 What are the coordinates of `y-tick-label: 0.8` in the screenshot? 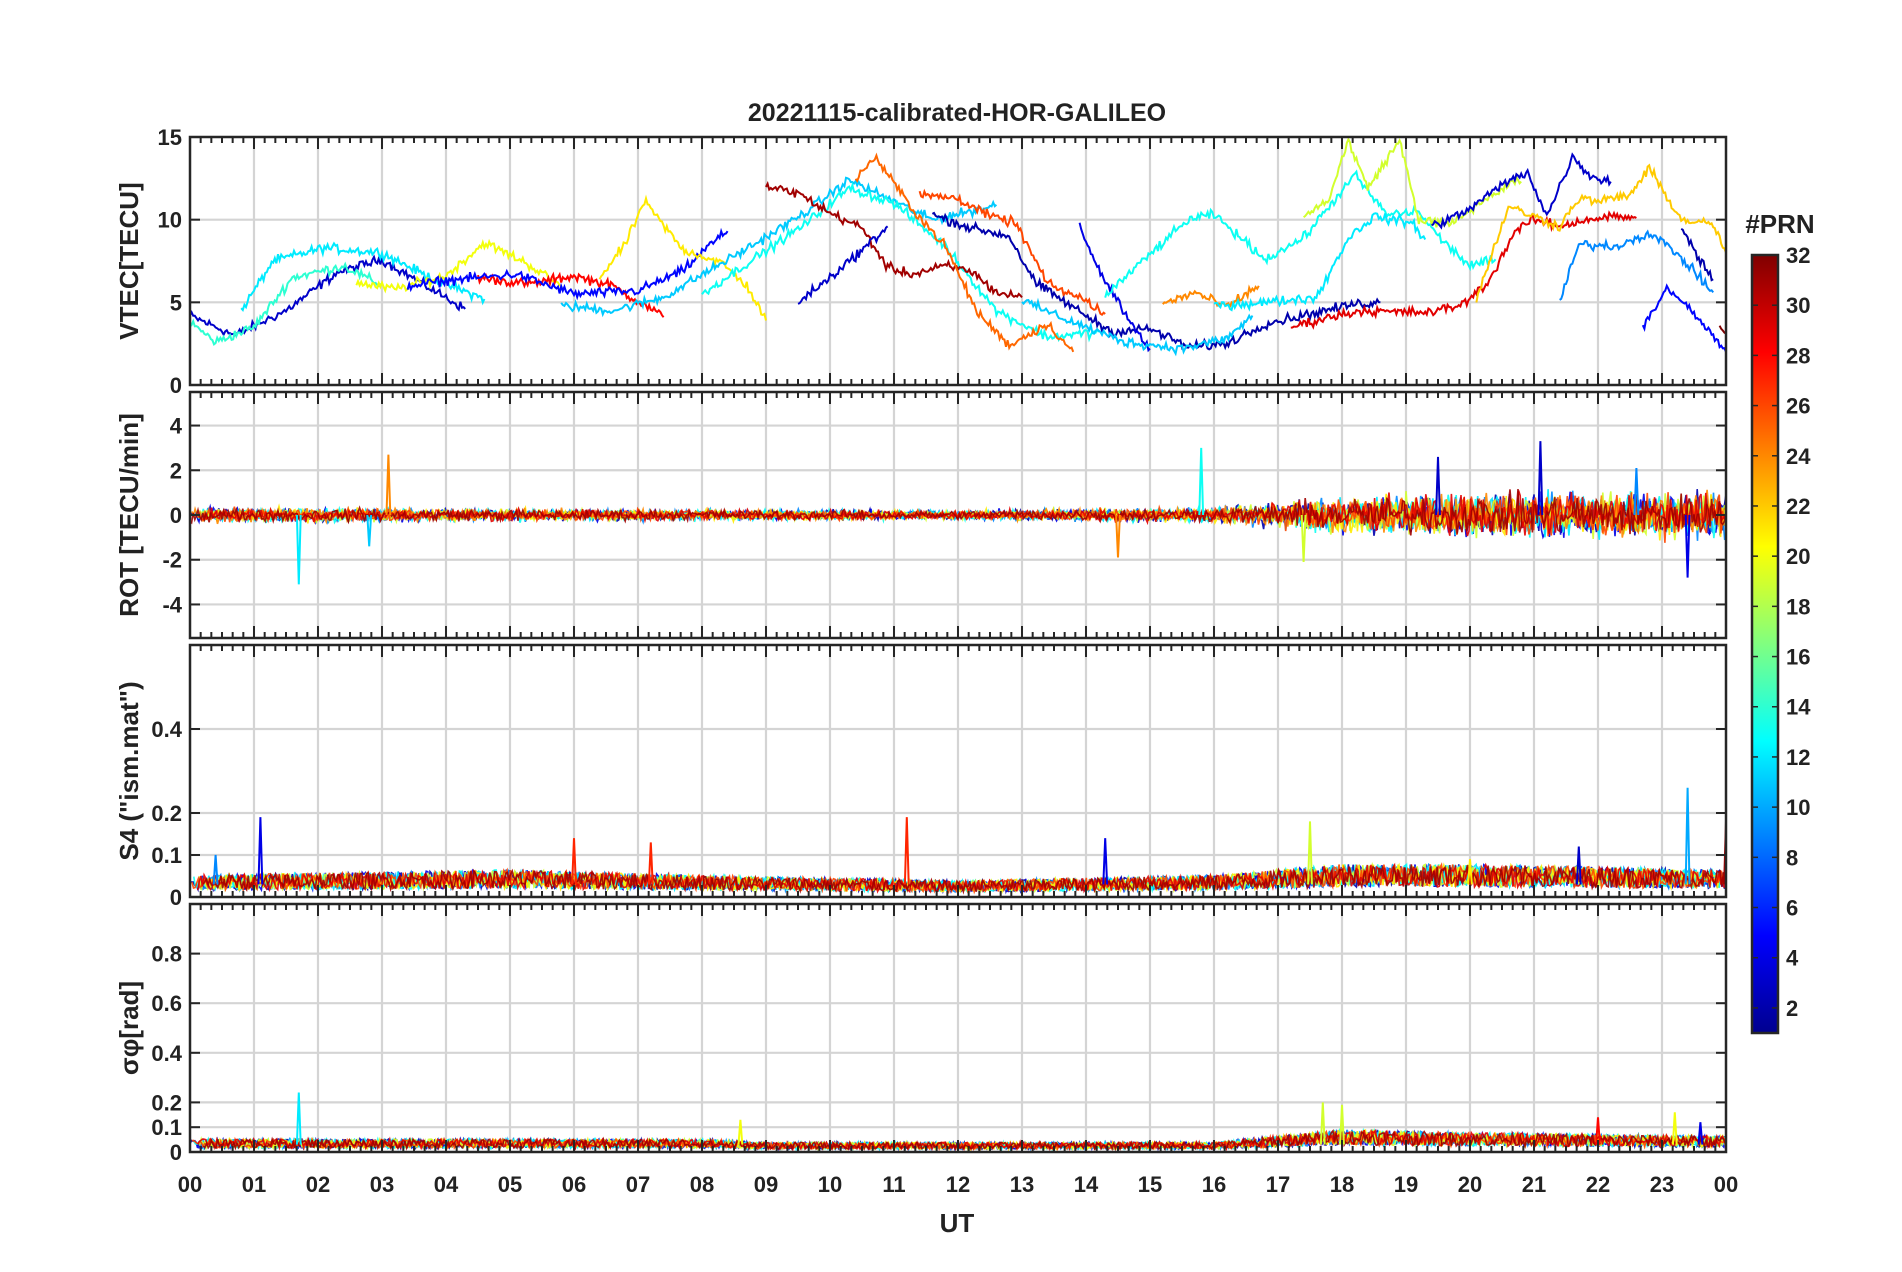 It's located at (166, 954).